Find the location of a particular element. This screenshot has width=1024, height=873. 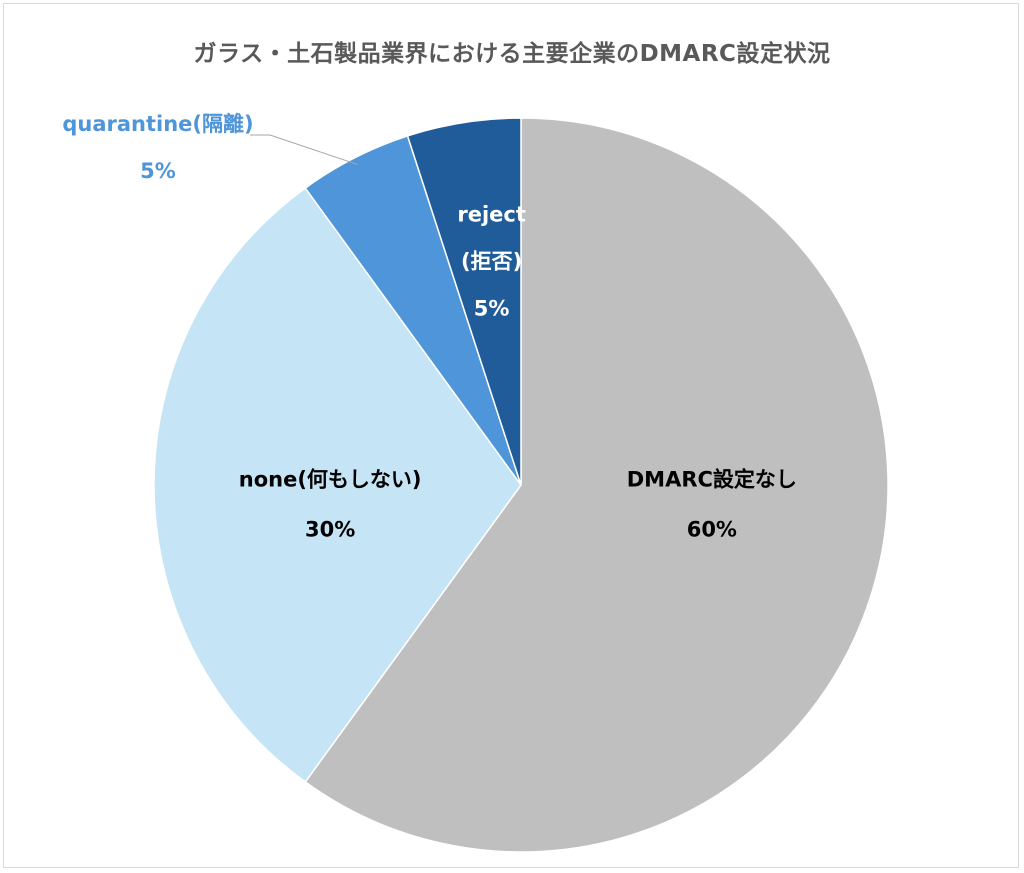

data-label-category-line2: (拒否) is located at coordinates (491, 261).